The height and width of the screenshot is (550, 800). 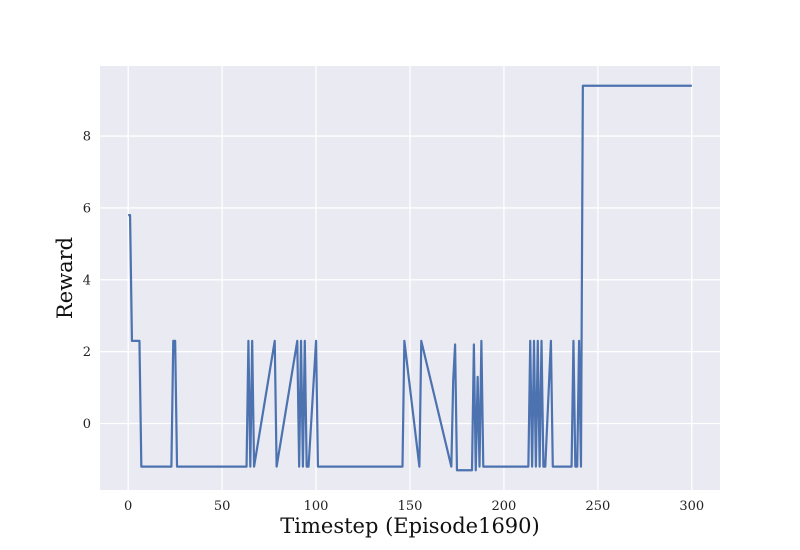 What do you see at coordinates (222, 506) in the screenshot?
I see `x-tick-label: 50` at bounding box center [222, 506].